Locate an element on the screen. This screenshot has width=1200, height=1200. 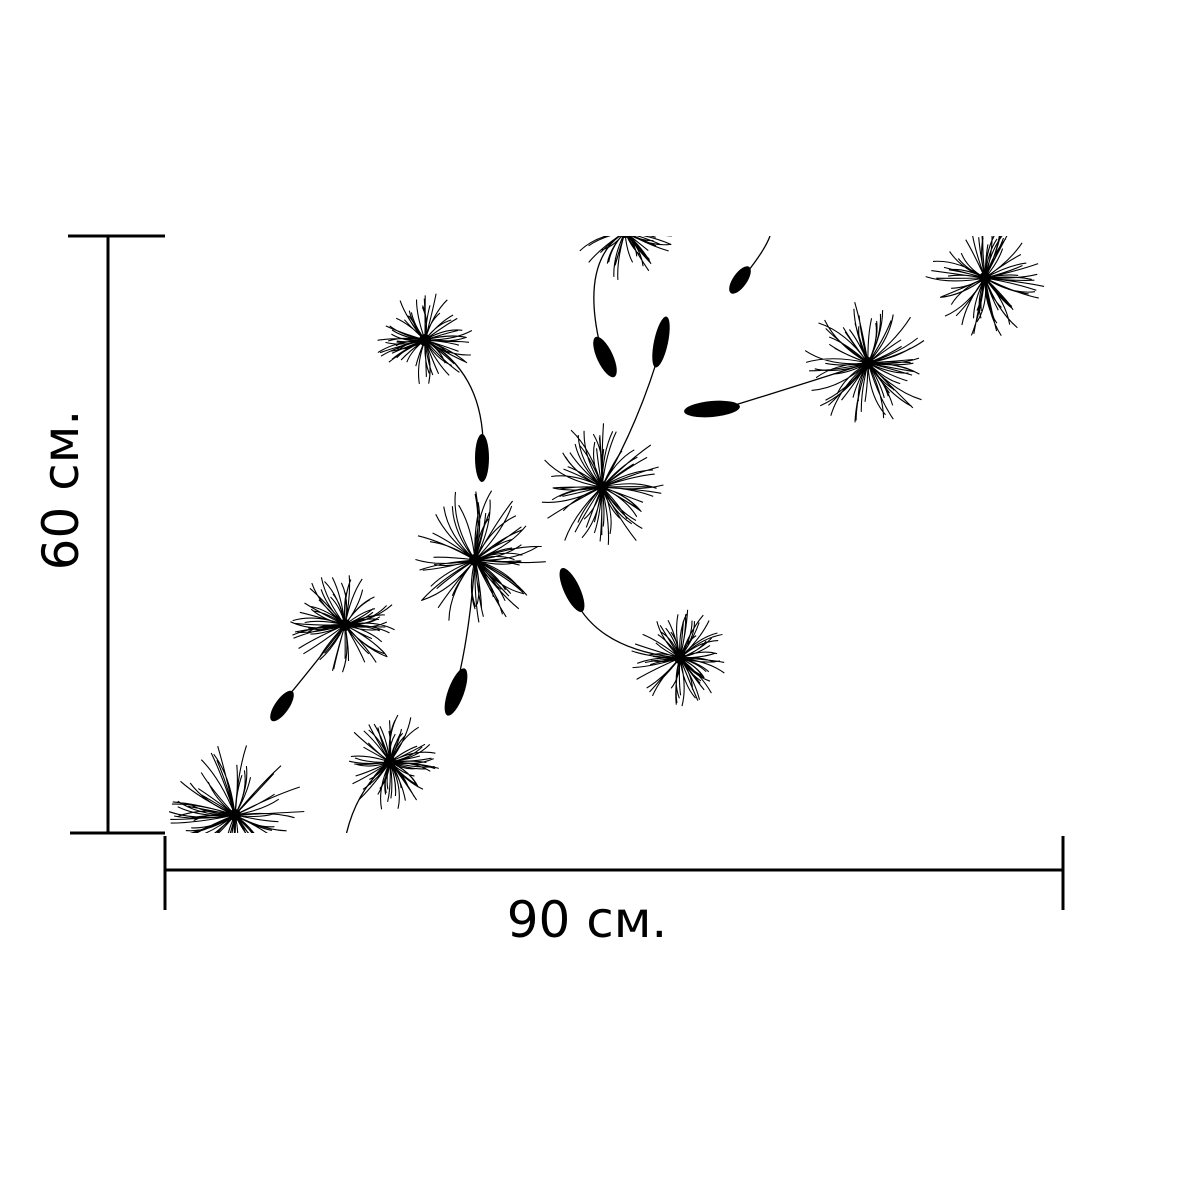
width-dimension: 90 см. is located at coordinates (614, 892).